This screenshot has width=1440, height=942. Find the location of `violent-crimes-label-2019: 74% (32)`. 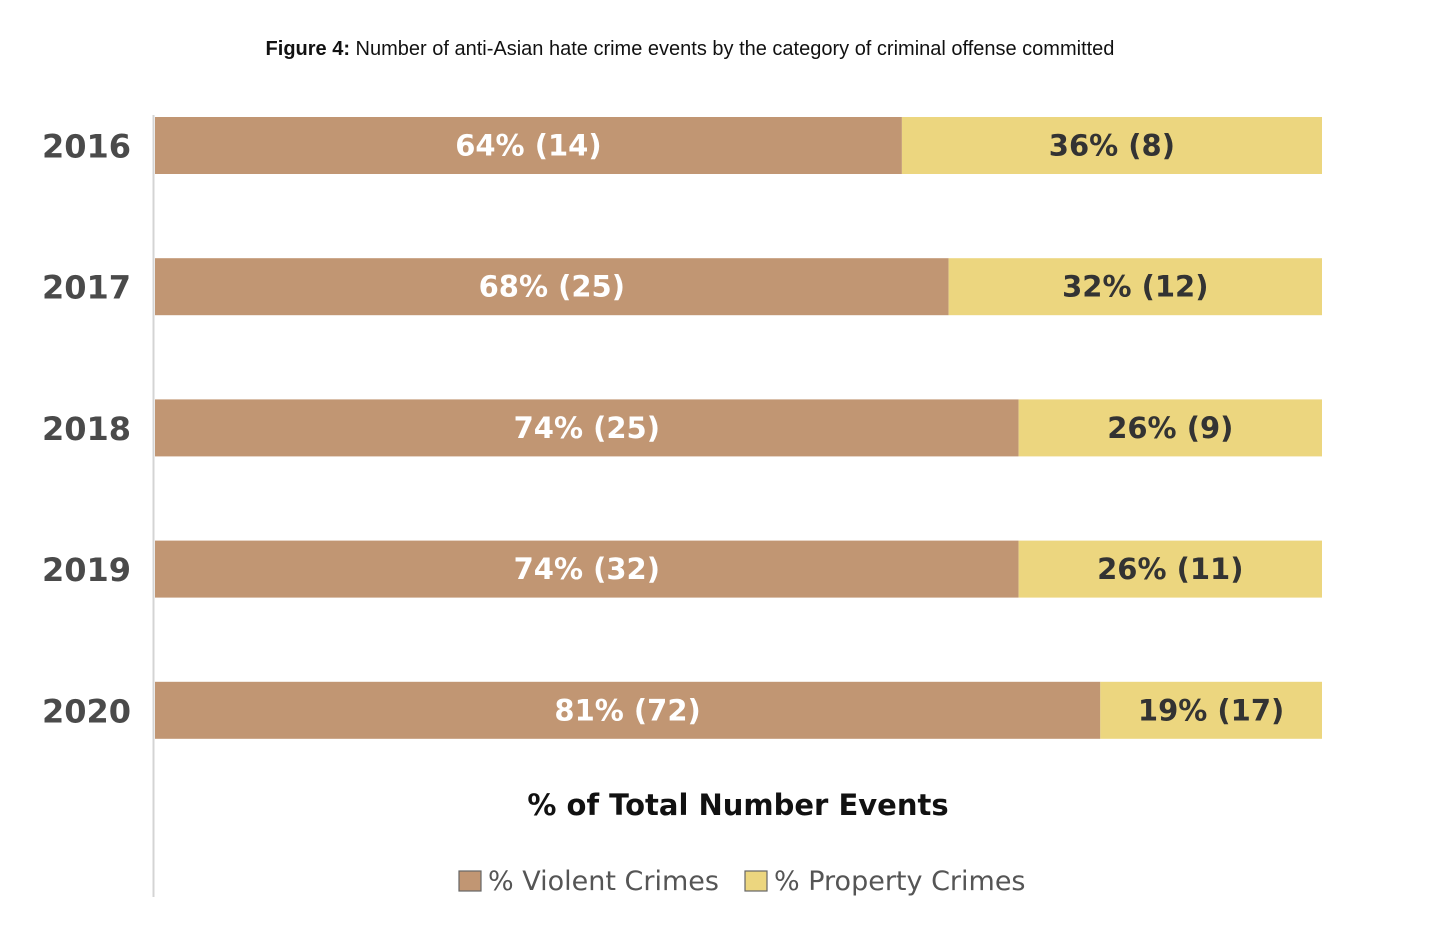

violent-crimes-label-2019: 74% (32) is located at coordinates (587, 569).